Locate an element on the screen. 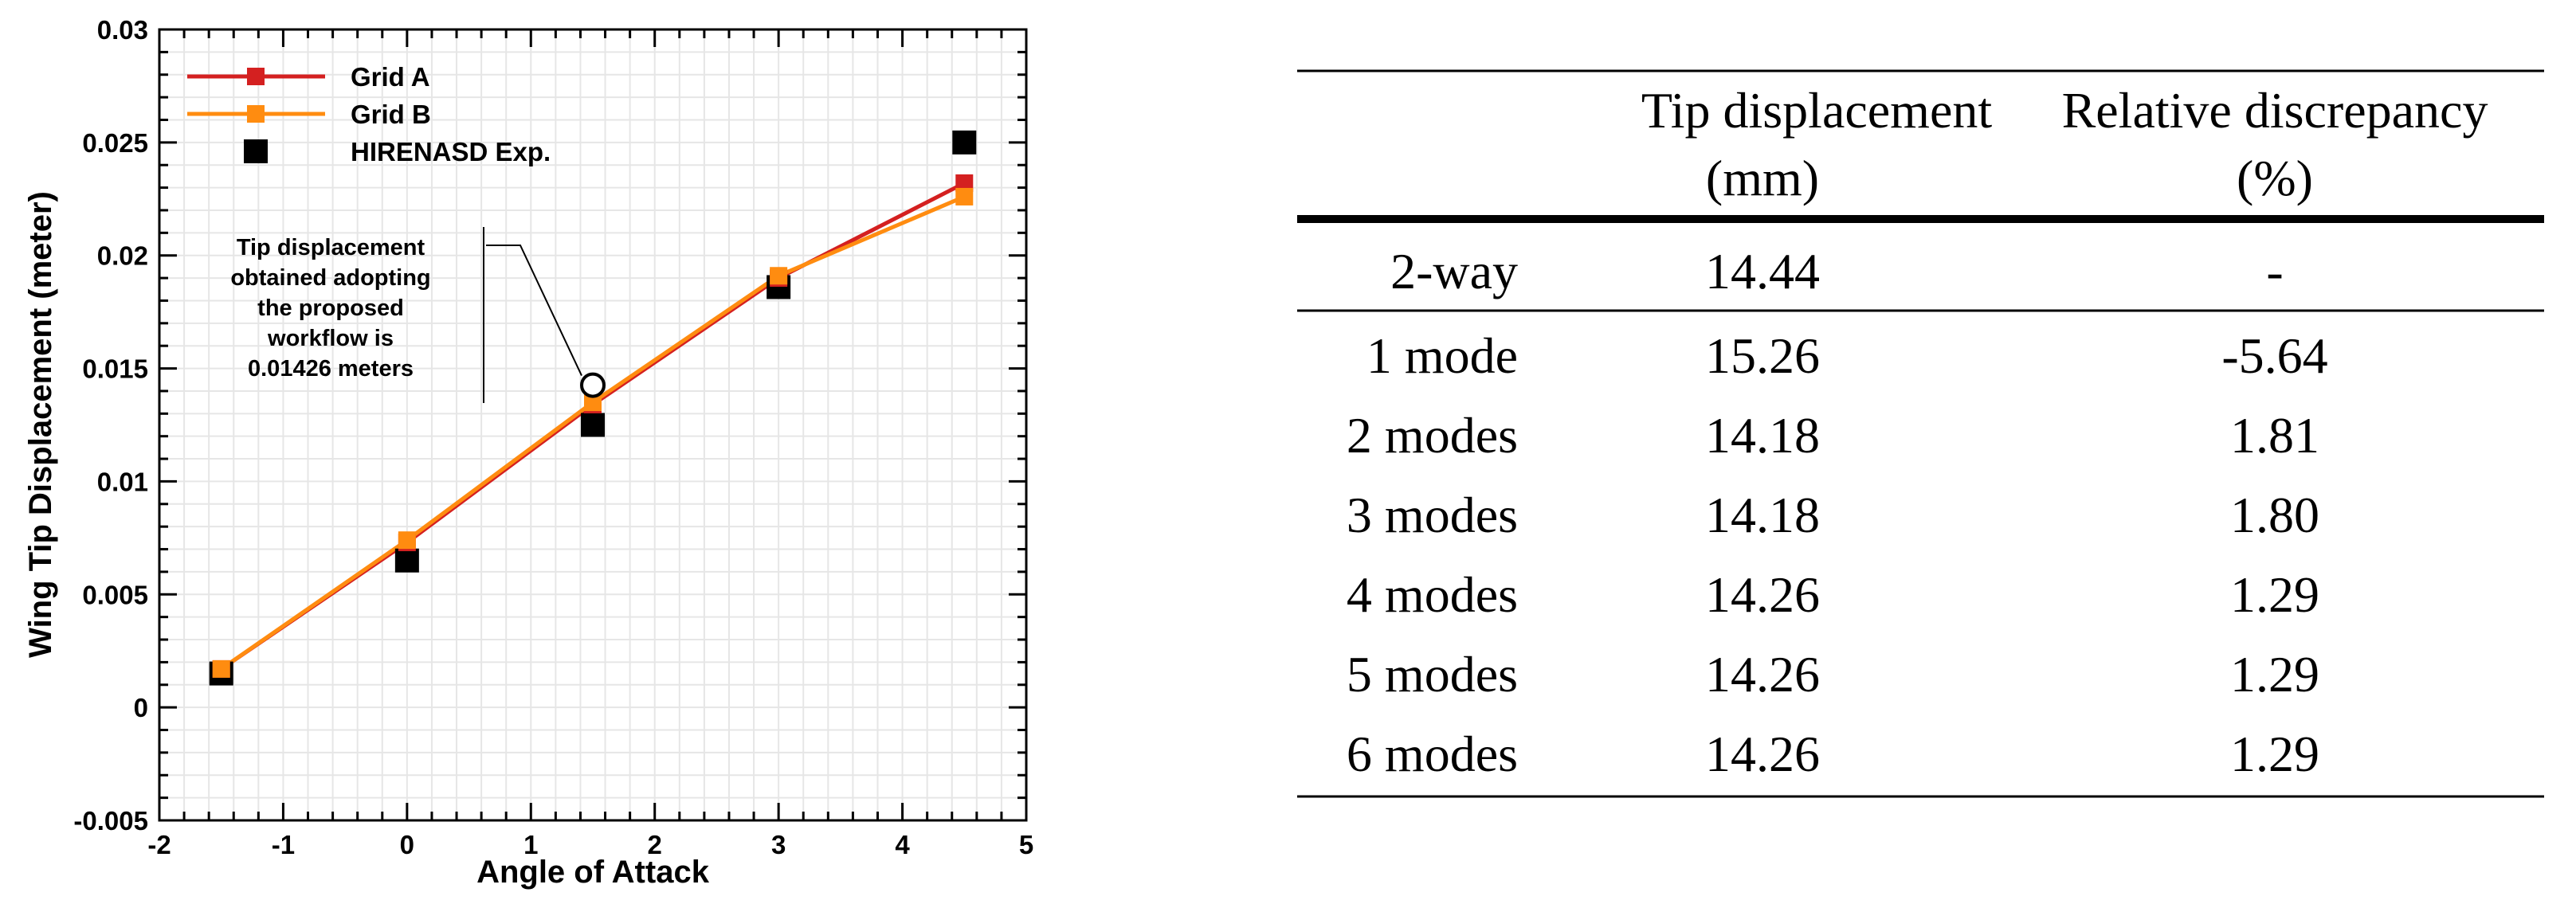 Image resolution: width=2576 pixels, height=904 pixels. table-header-line2: (mm) is located at coordinates (1762, 178).